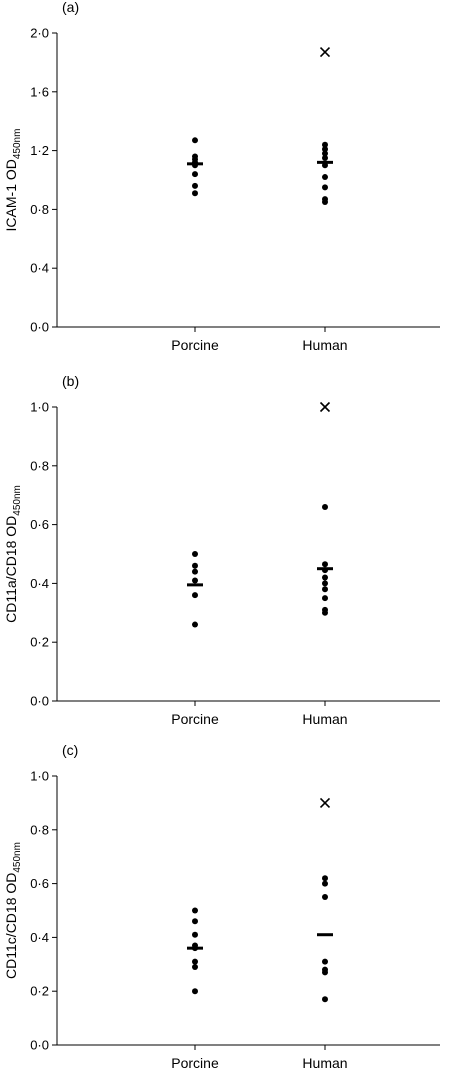 This screenshot has height=1076, width=456. I want to click on y-axis-label-main: CD11c/CD18 OD, so click(11, 926).